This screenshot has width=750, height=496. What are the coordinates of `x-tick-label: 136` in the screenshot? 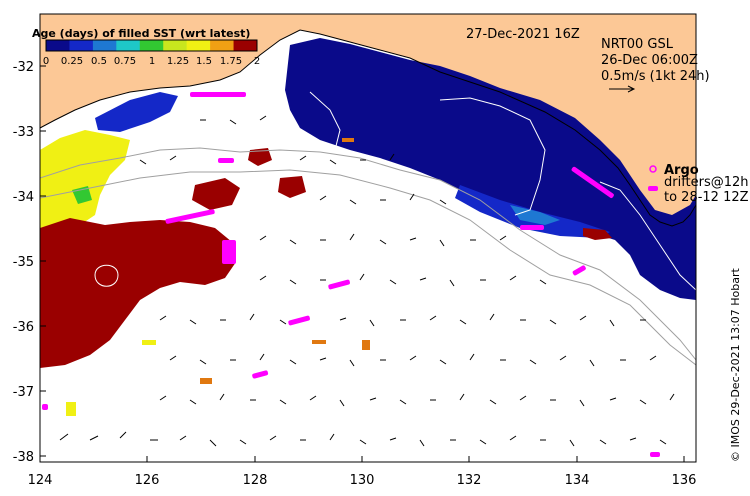 It's located at (684, 480).